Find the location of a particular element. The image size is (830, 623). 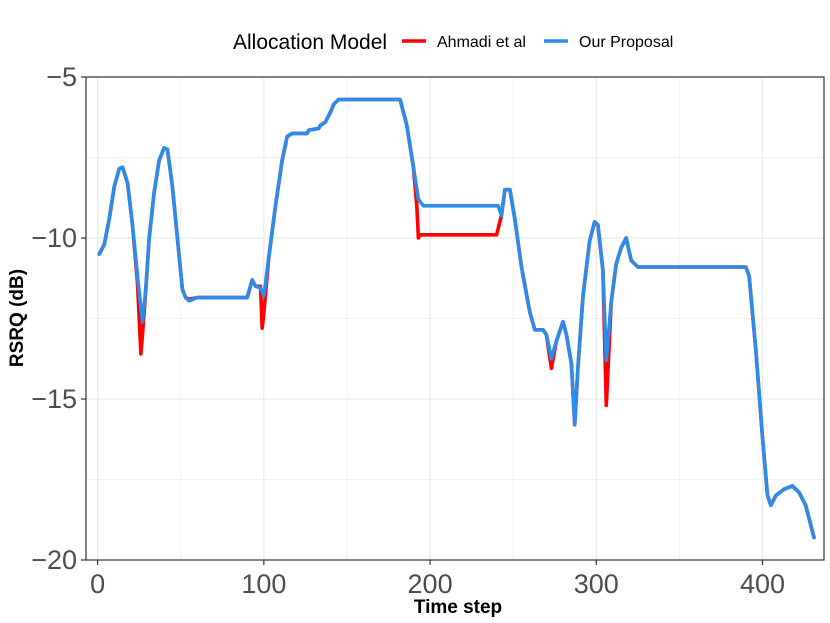

x-tick-label: 0 is located at coordinates (97, 584).